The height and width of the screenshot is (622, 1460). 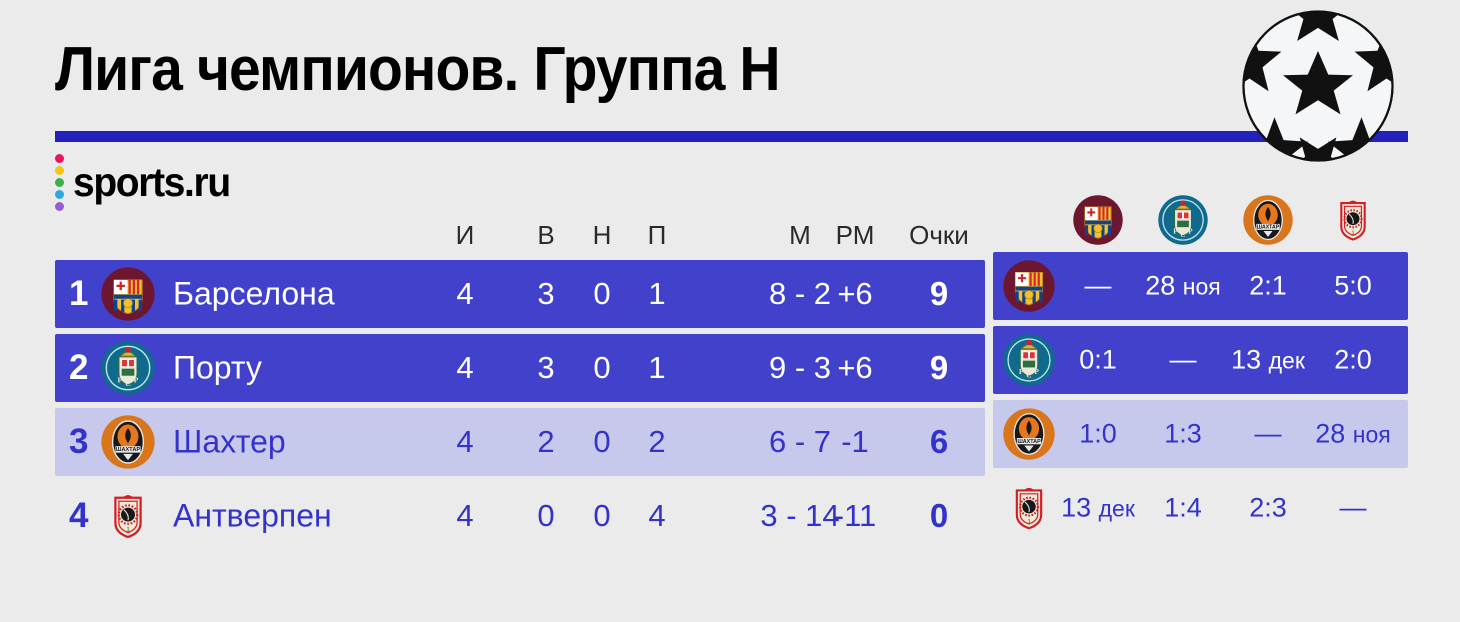 What do you see at coordinates (1353, 434) in the screenshot?
I see `matrix-cell: 28 ноя` at bounding box center [1353, 434].